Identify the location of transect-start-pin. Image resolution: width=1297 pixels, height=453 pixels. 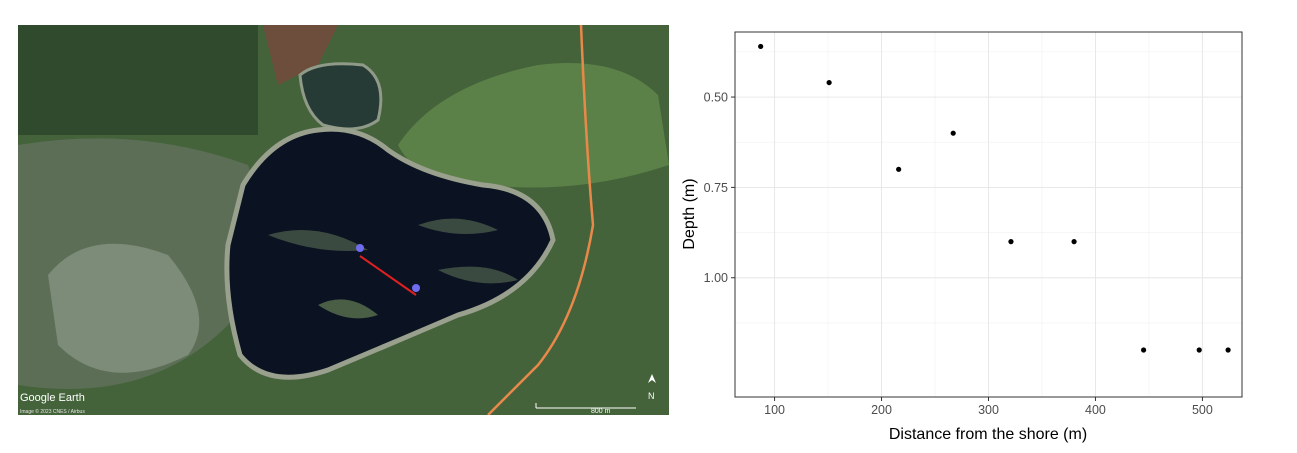
(360, 248).